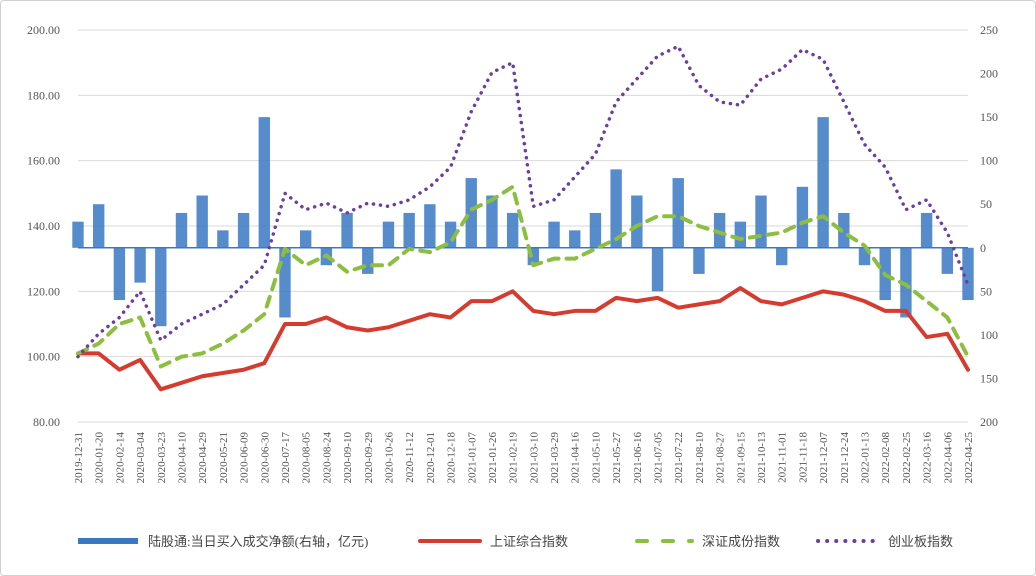 Image resolution: width=1036 pixels, height=576 pixels. What do you see at coordinates (43, 95) in the screenshot?
I see `left-axis-tick: 180.00` at bounding box center [43, 95].